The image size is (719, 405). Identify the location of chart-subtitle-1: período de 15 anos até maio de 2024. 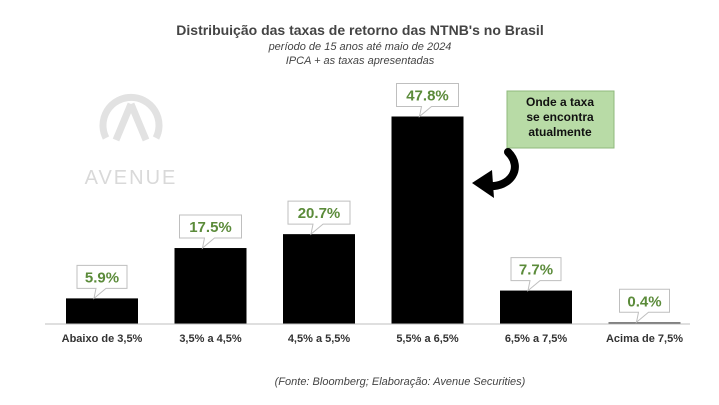
(360, 47).